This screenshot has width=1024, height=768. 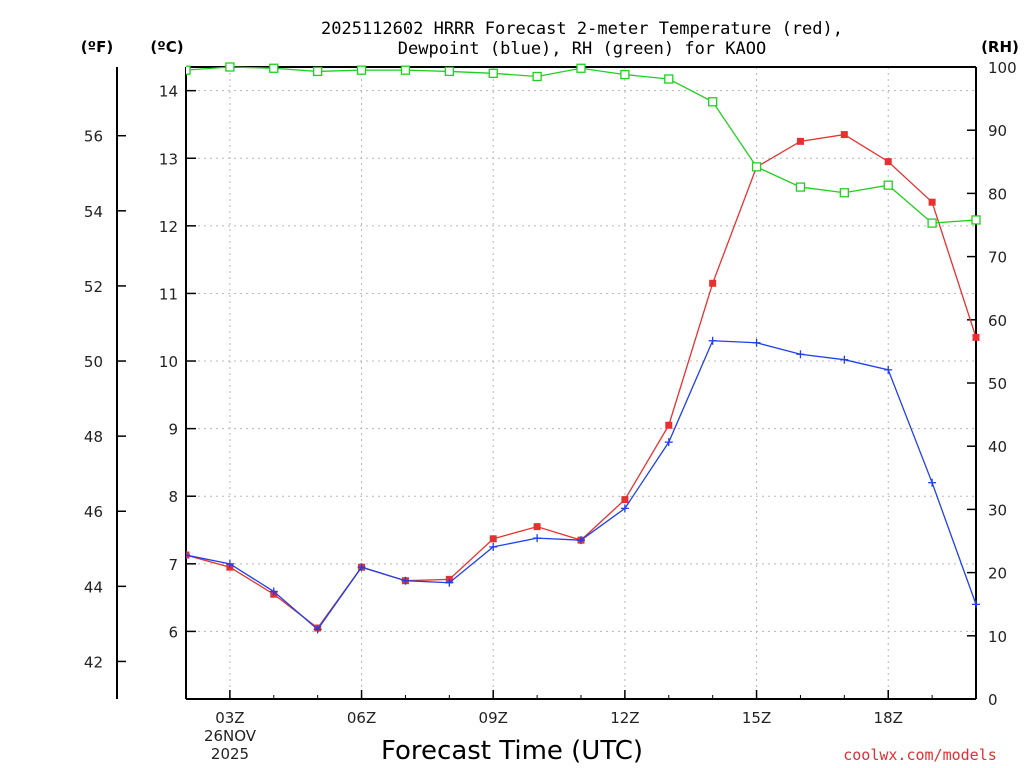 I want to click on tick-label-c-6: 6, so click(x=173, y=632).